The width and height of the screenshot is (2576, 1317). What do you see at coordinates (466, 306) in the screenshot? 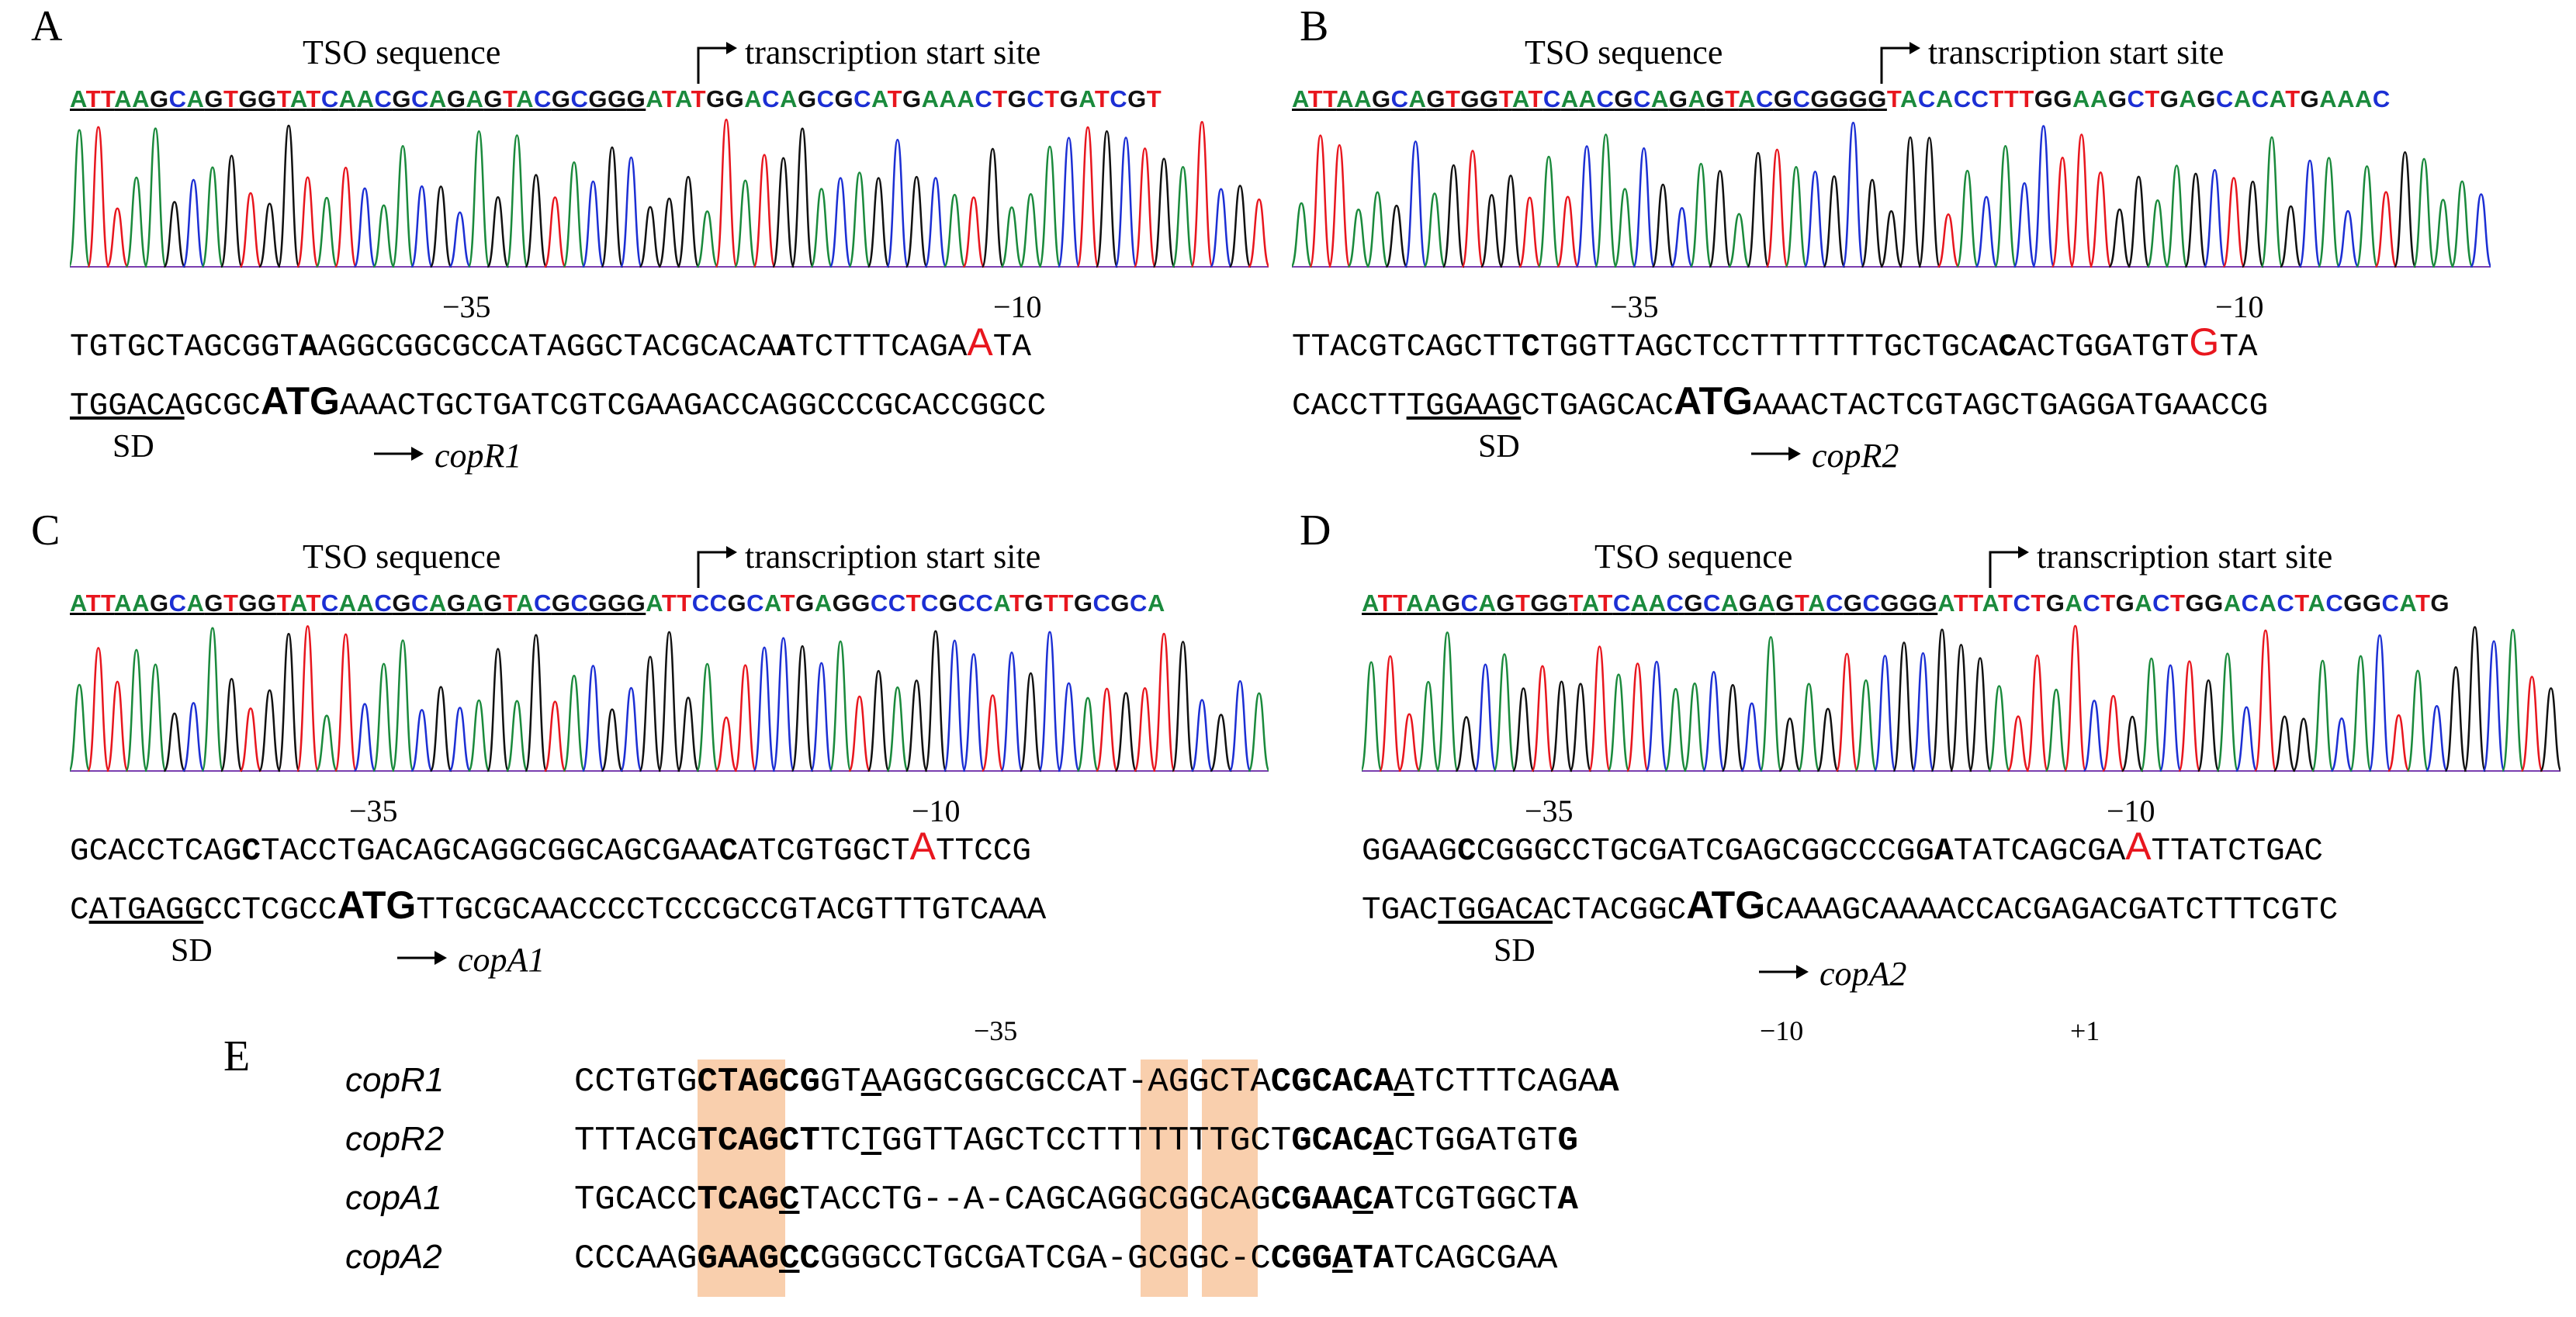
I see `minus35-marker: −35` at bounding box center [466, 306].